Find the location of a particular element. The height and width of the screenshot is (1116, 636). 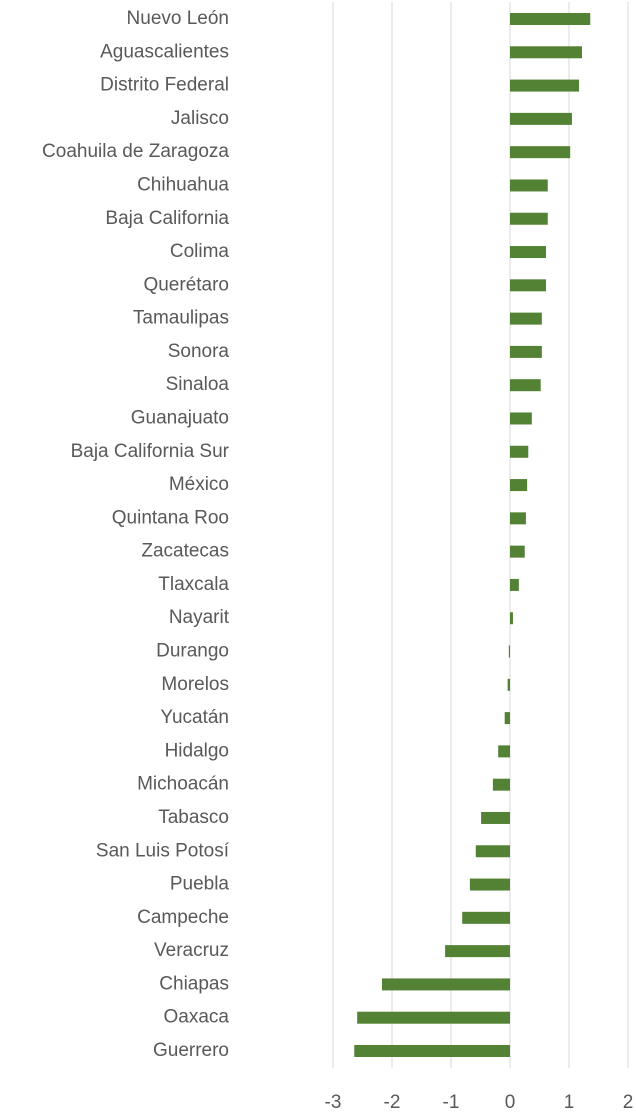

y-tick-label: Chiapas is located at coordinates (194, 983).